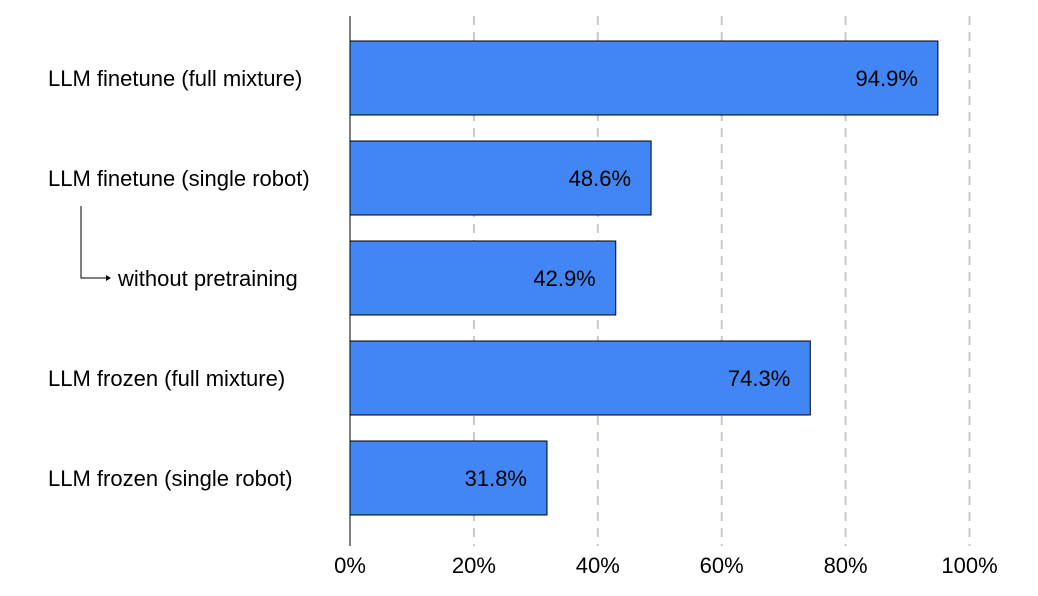 This screenshot has width=1038, height=596. I want to click on bar-value-label: 31.8%, so click(496, 478).